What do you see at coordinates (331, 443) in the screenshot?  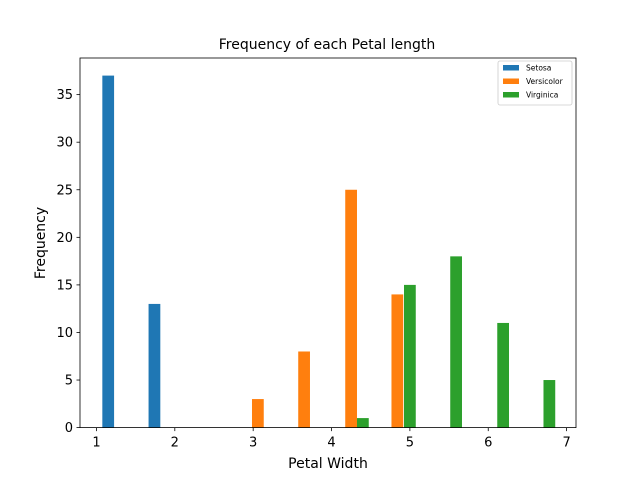 I see `x-tick-label: 4` at bounding box center [331, 443].